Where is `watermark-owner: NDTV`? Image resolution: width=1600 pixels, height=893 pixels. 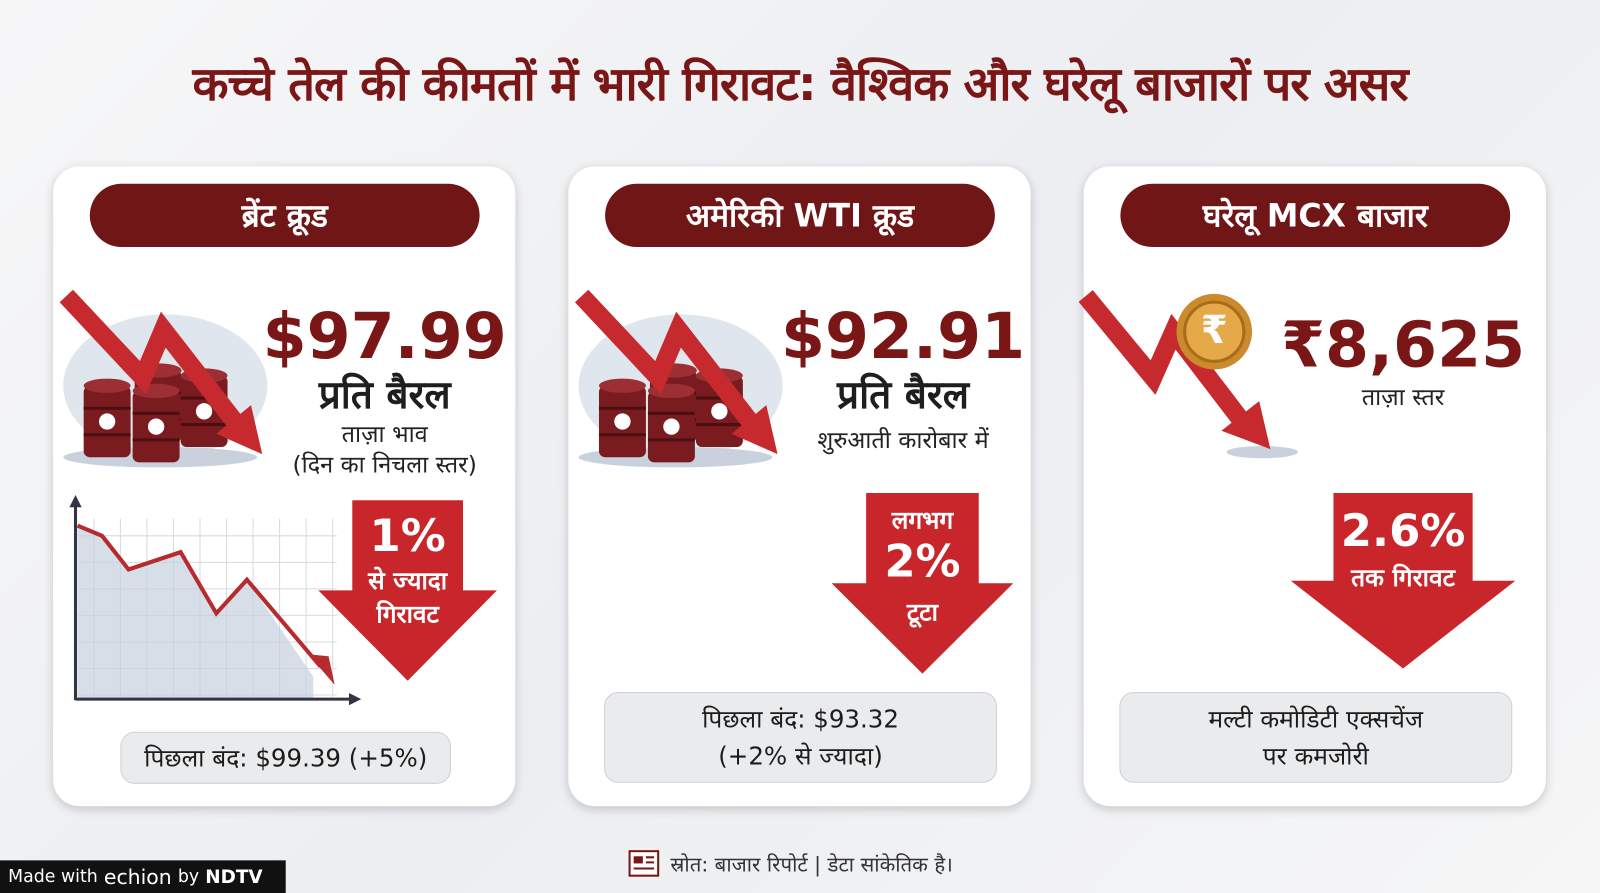
watermark-owner: NDTV is located at coordinates (234, 876).